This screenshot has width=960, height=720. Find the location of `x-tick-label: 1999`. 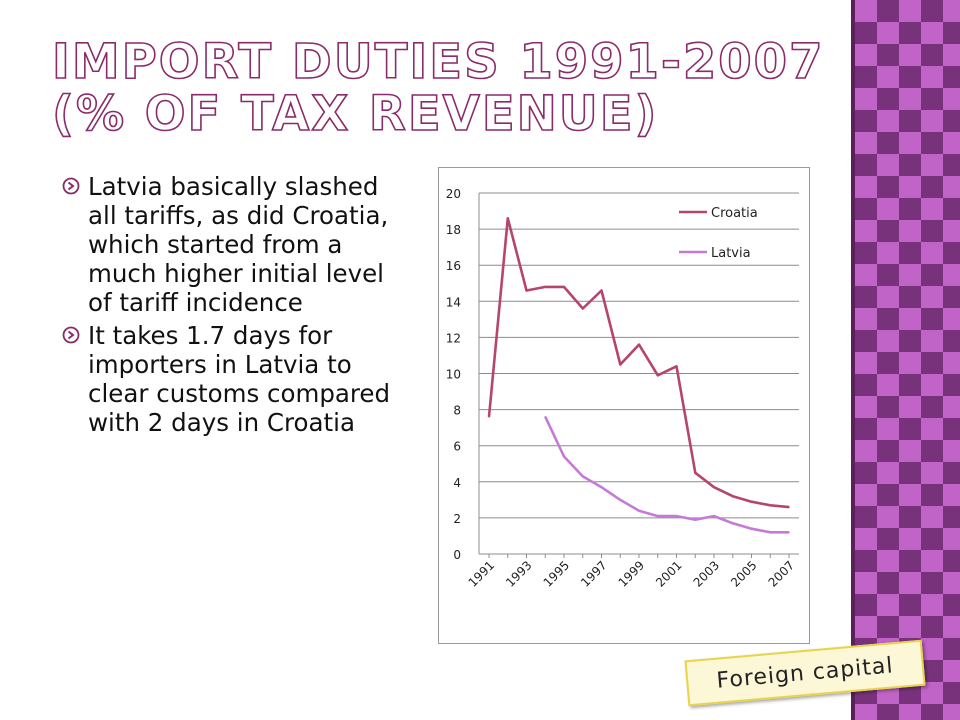

x-tick-label: 1999 is located at coordinates (631, 573).